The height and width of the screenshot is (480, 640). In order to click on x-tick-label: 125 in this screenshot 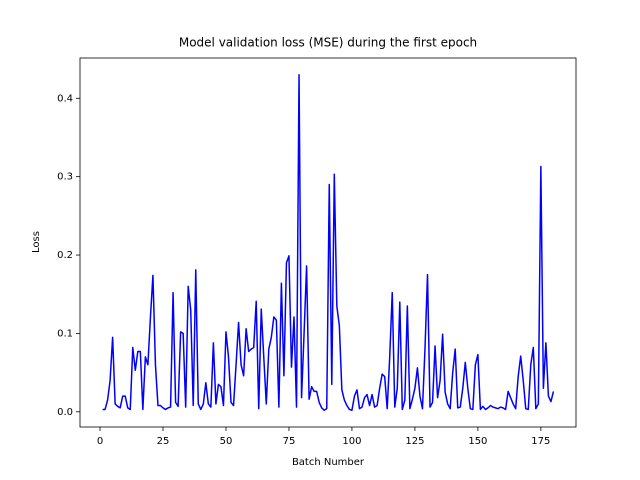, I will do `click(414, 441)`.